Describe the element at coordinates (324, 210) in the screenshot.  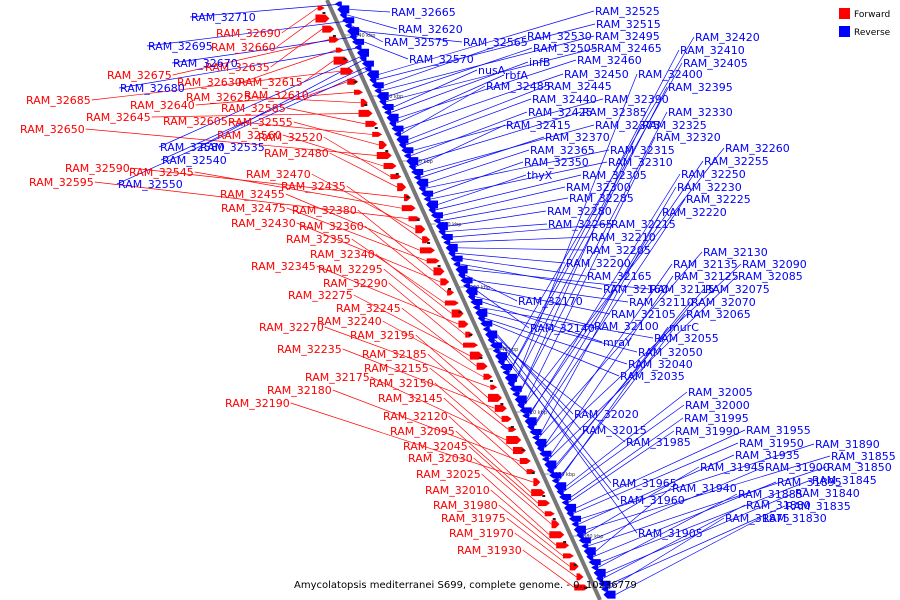
I see `forward-gene-label: RAM_32380` at that location.